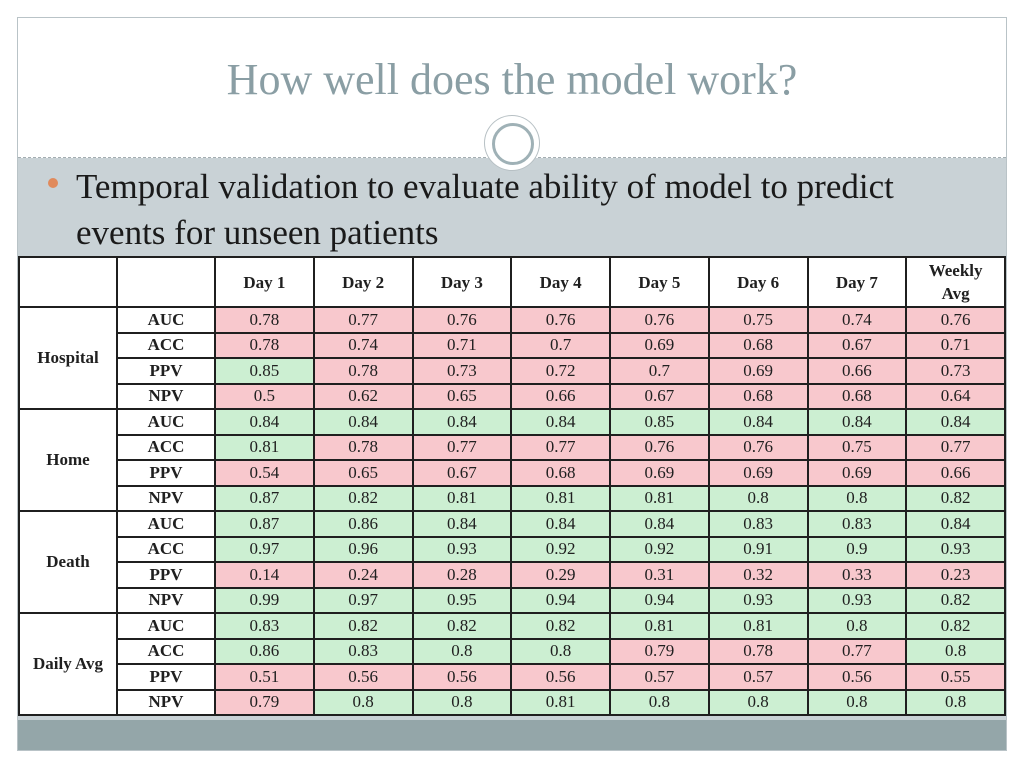  I want to click on table-row: ACC 0.78 0.74 0.71 0.7 0.69 0.68 0.67 0.71, so click(512, 345).